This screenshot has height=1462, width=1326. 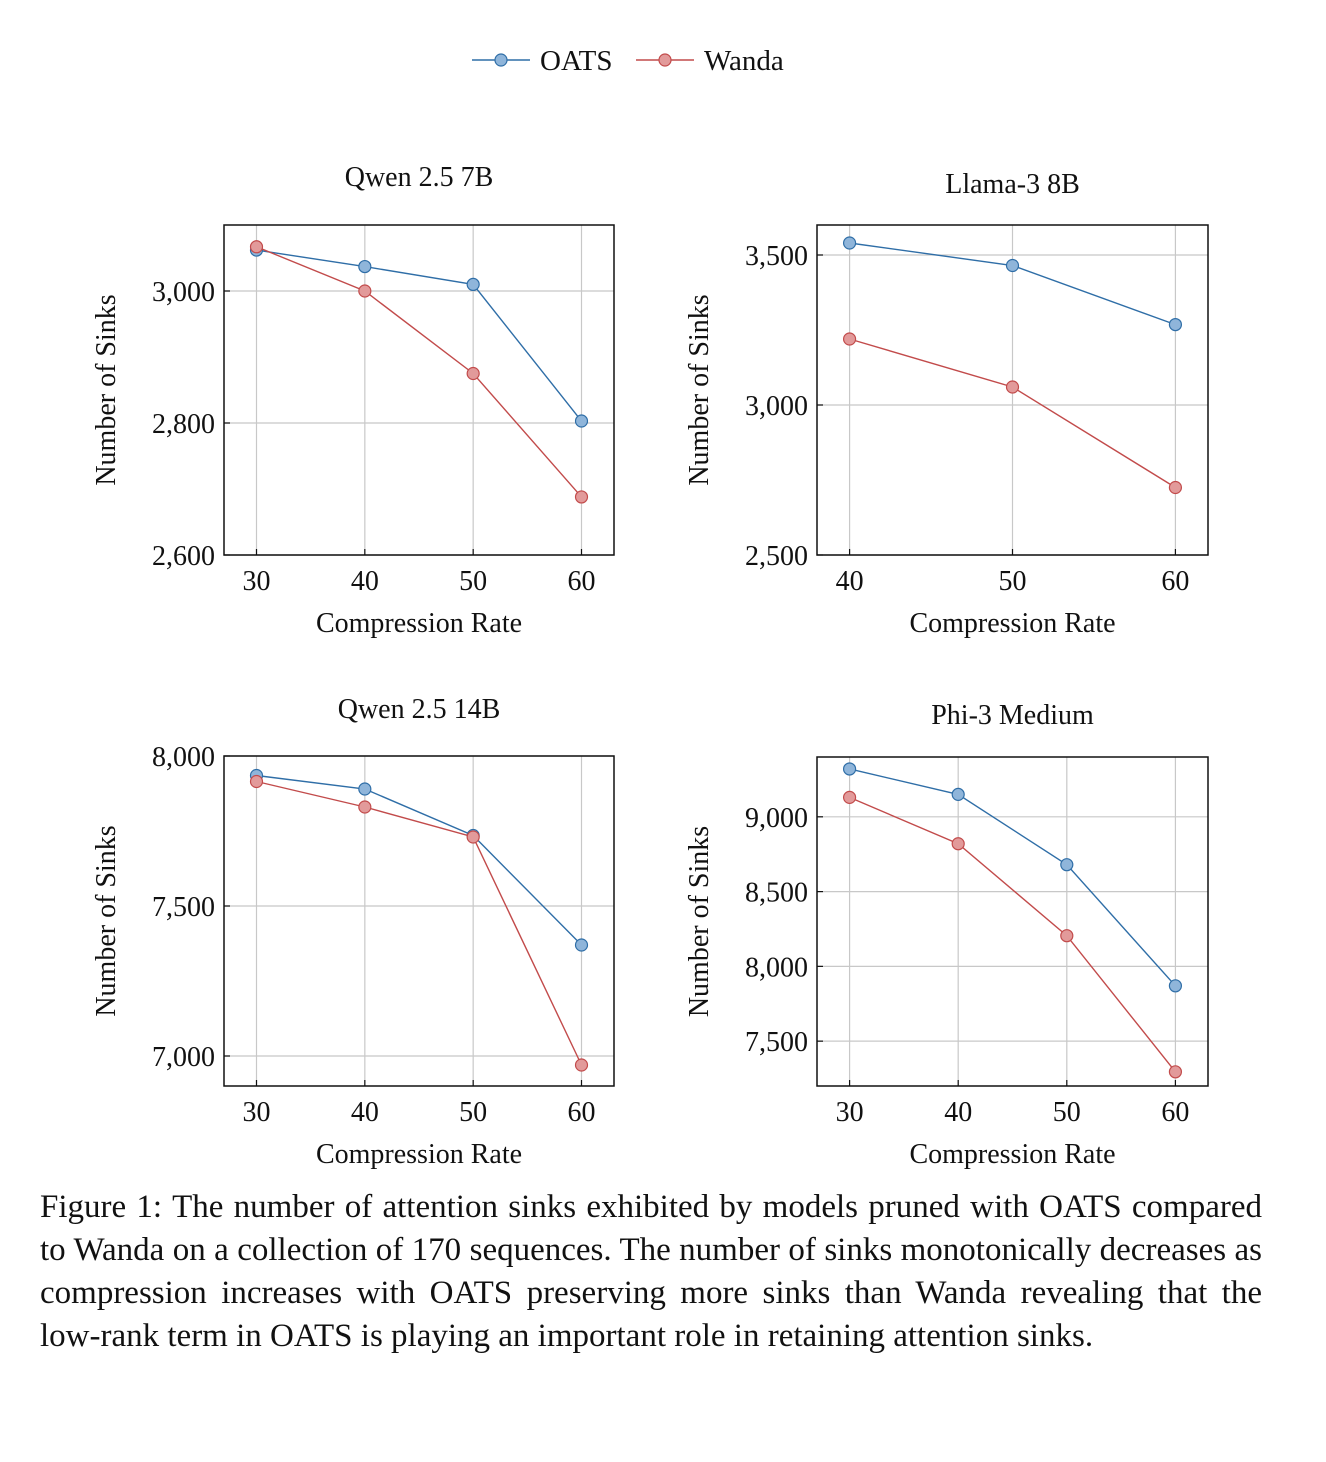 What do you see at coordinates (501, 60) in the screenshot?
I see `legend-marker-oats` at bounding box center [501, 60].